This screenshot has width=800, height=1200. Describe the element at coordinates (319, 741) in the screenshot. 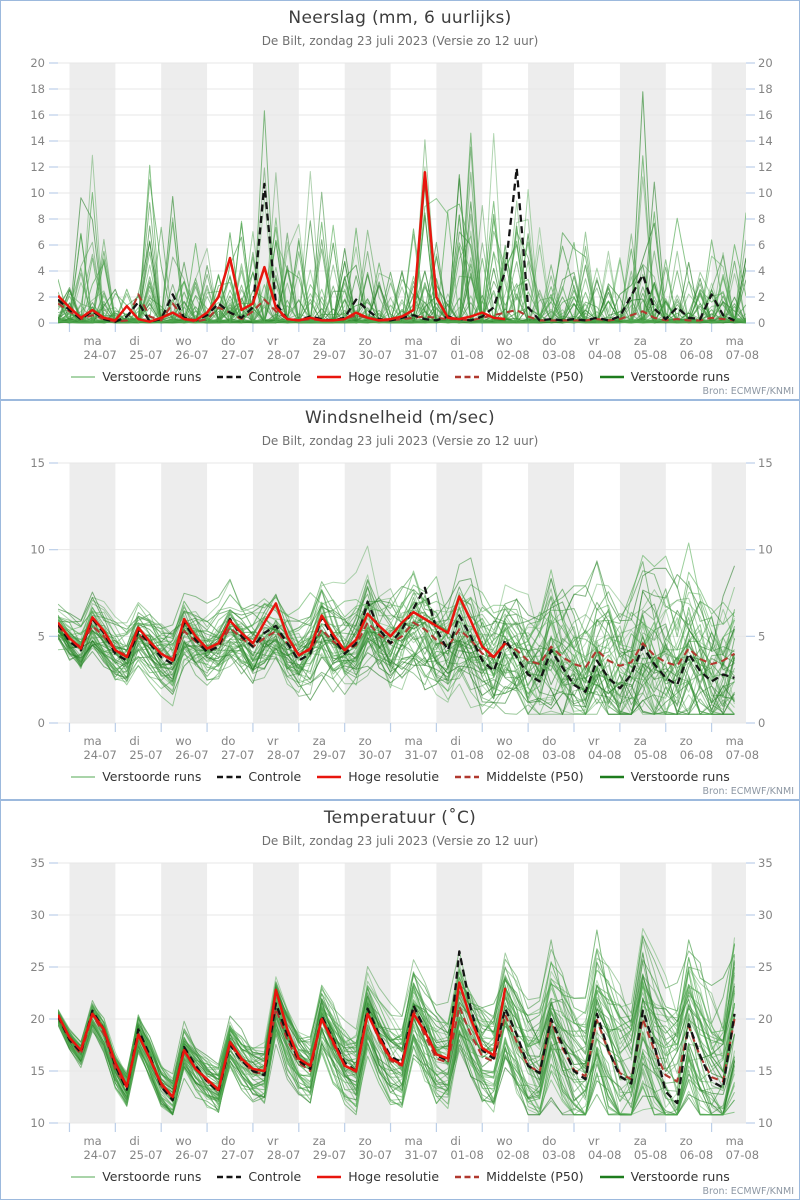

I see `svg-text: za` at that location.